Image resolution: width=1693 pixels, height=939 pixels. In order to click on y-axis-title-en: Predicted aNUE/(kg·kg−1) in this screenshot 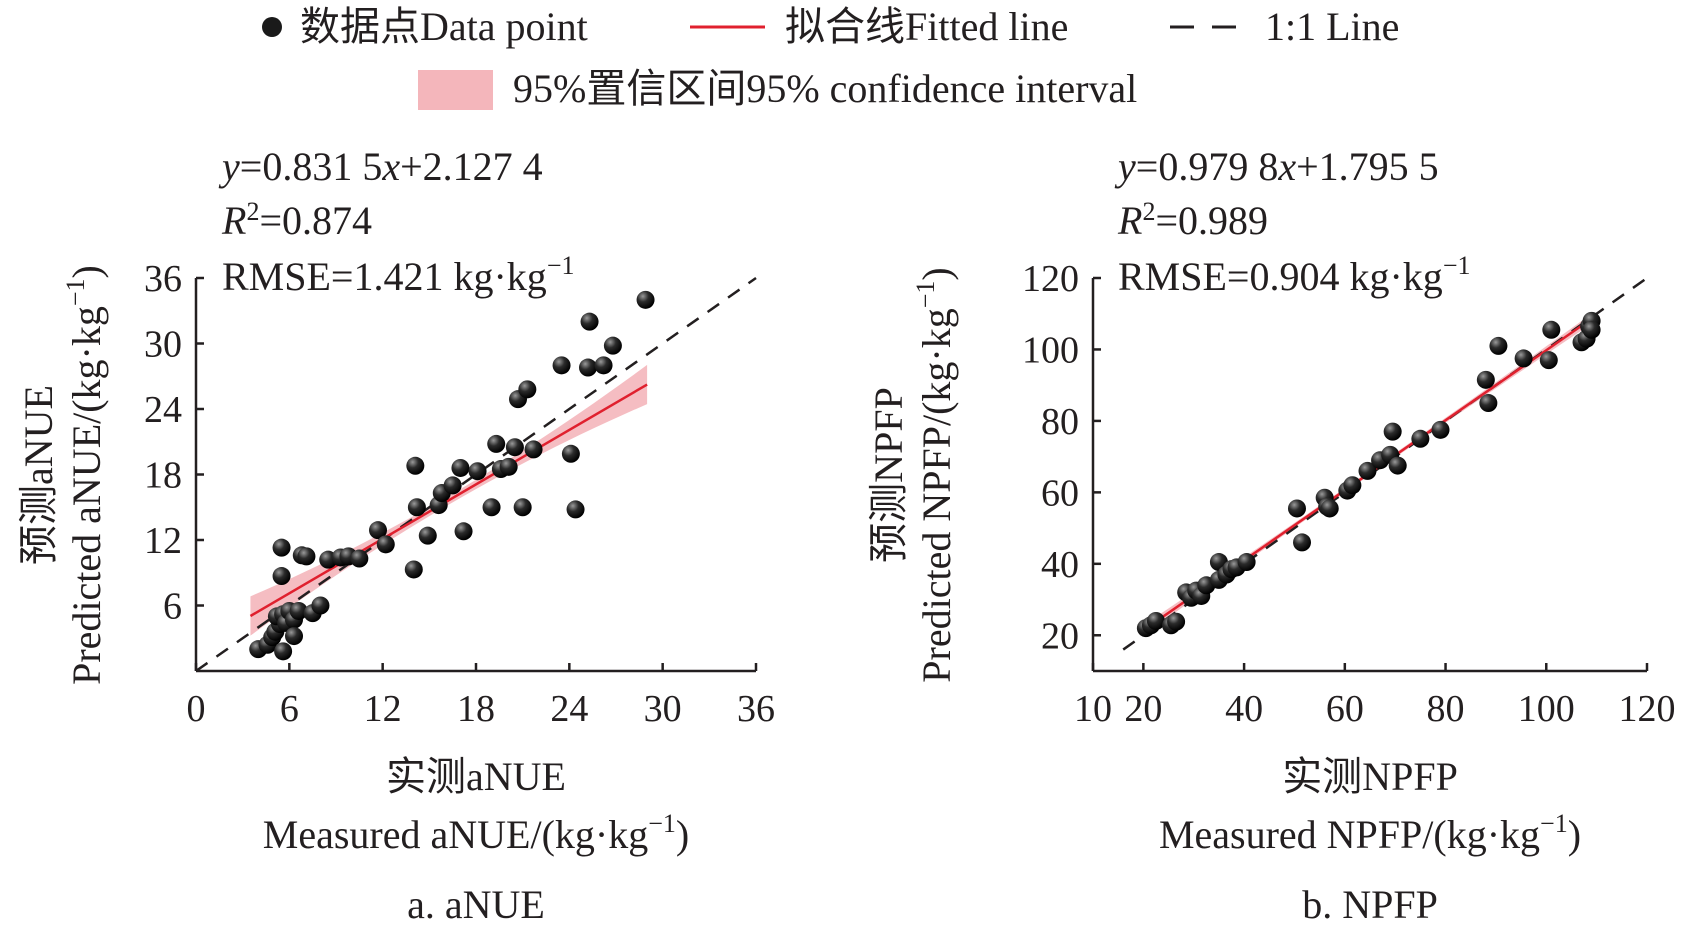, I will do `click(85, 475)`.